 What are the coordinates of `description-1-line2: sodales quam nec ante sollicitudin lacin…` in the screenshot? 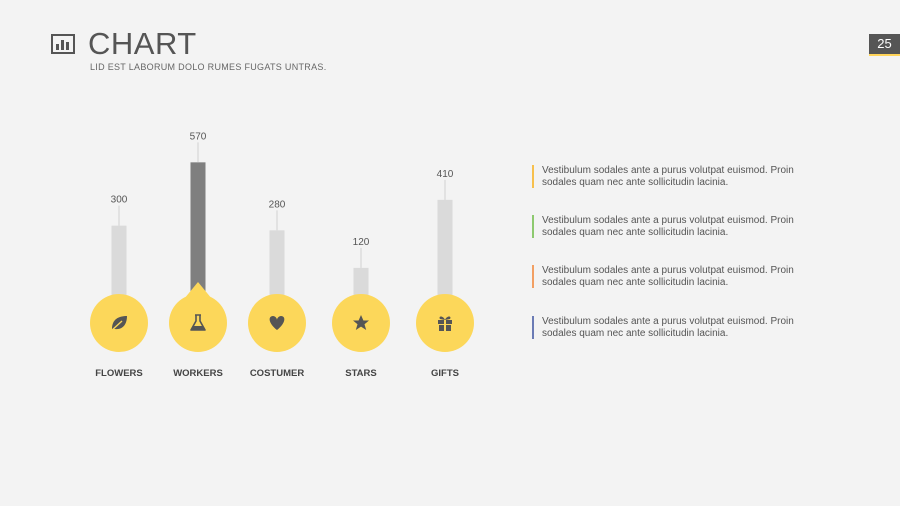 It's located at (635, 182).